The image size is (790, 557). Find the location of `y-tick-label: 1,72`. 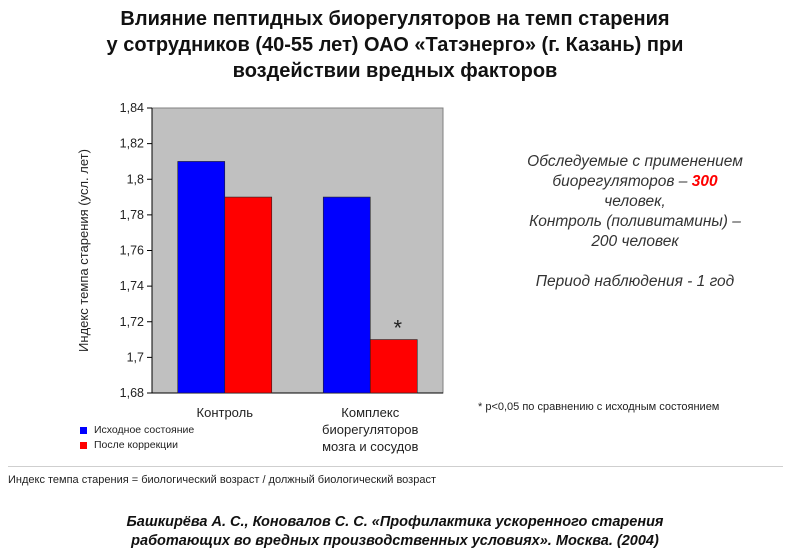

y-tick-label: 1,72 is located at coordinates (132, 322).